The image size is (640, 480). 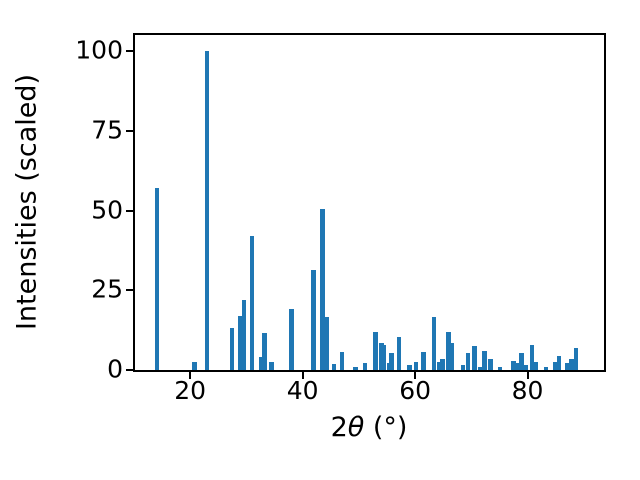 What do you see at coordinates (99, 50) in the screenshot?
I see `y-tick-label: 100` at bounding box center [99, 50].